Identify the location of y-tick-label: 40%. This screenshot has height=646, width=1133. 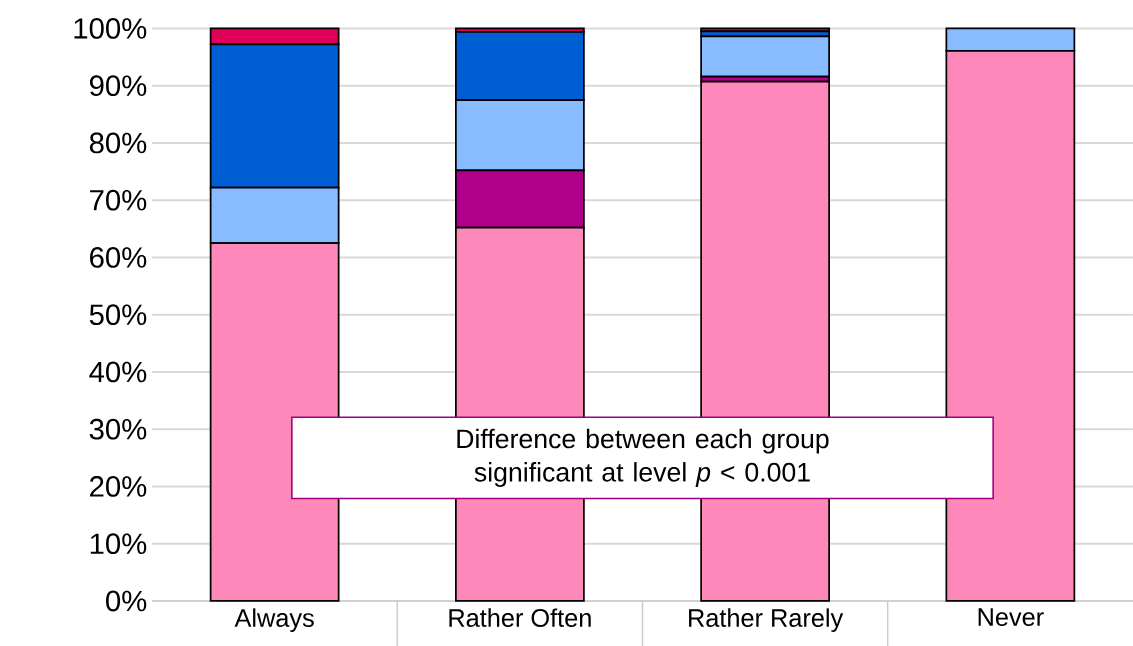
(118, 372).